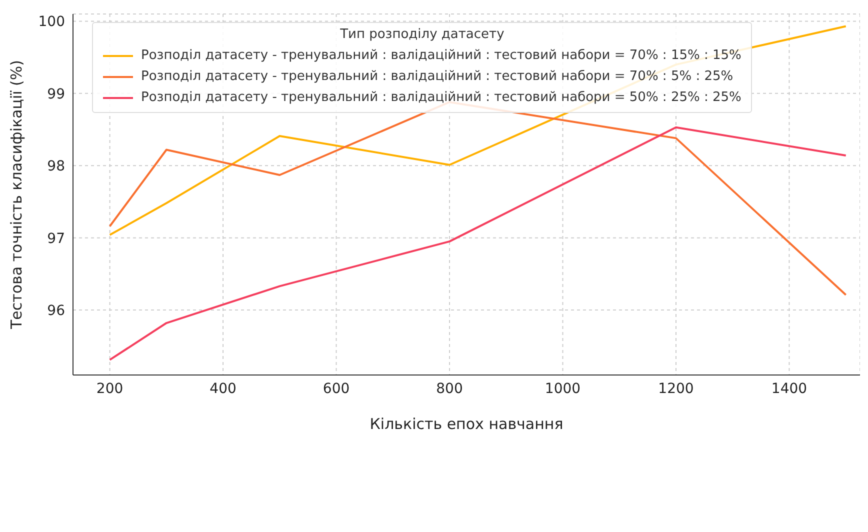  Describe the element at coordinates (56, 94) in the screenshot. I see `y-tick-label: 99` at that location.